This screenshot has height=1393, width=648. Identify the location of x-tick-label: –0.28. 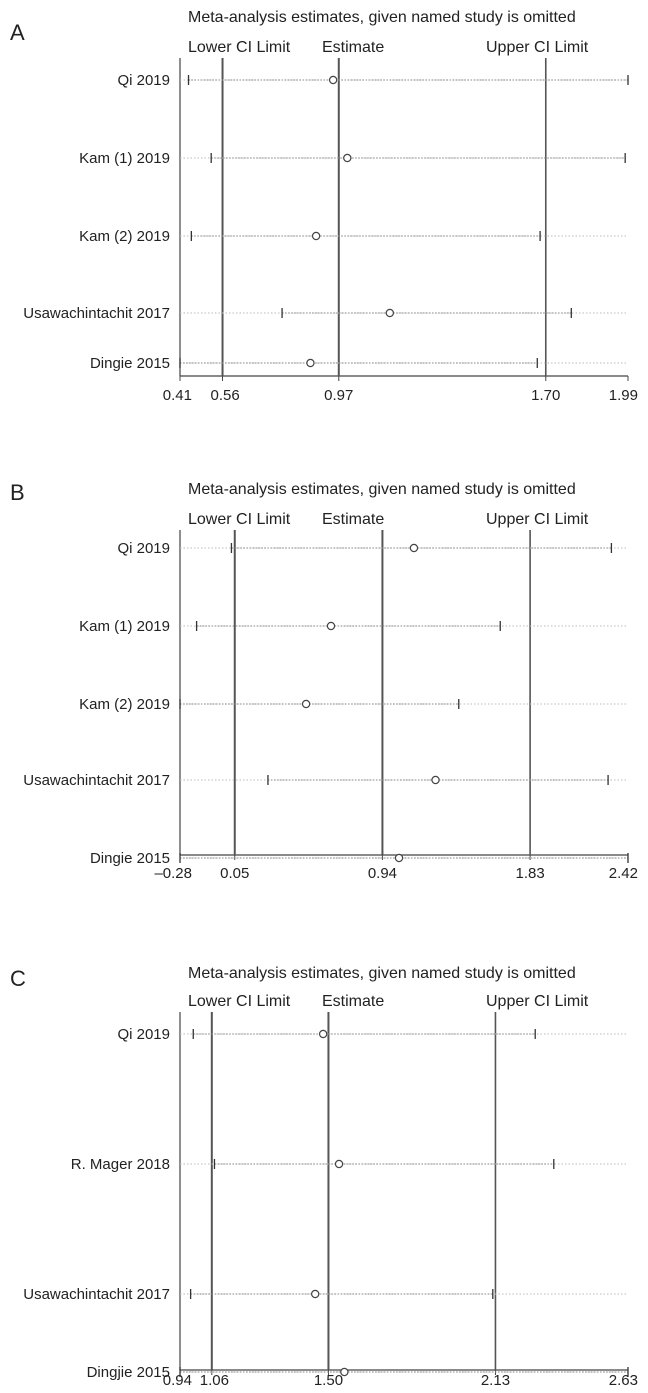
(173, 873).